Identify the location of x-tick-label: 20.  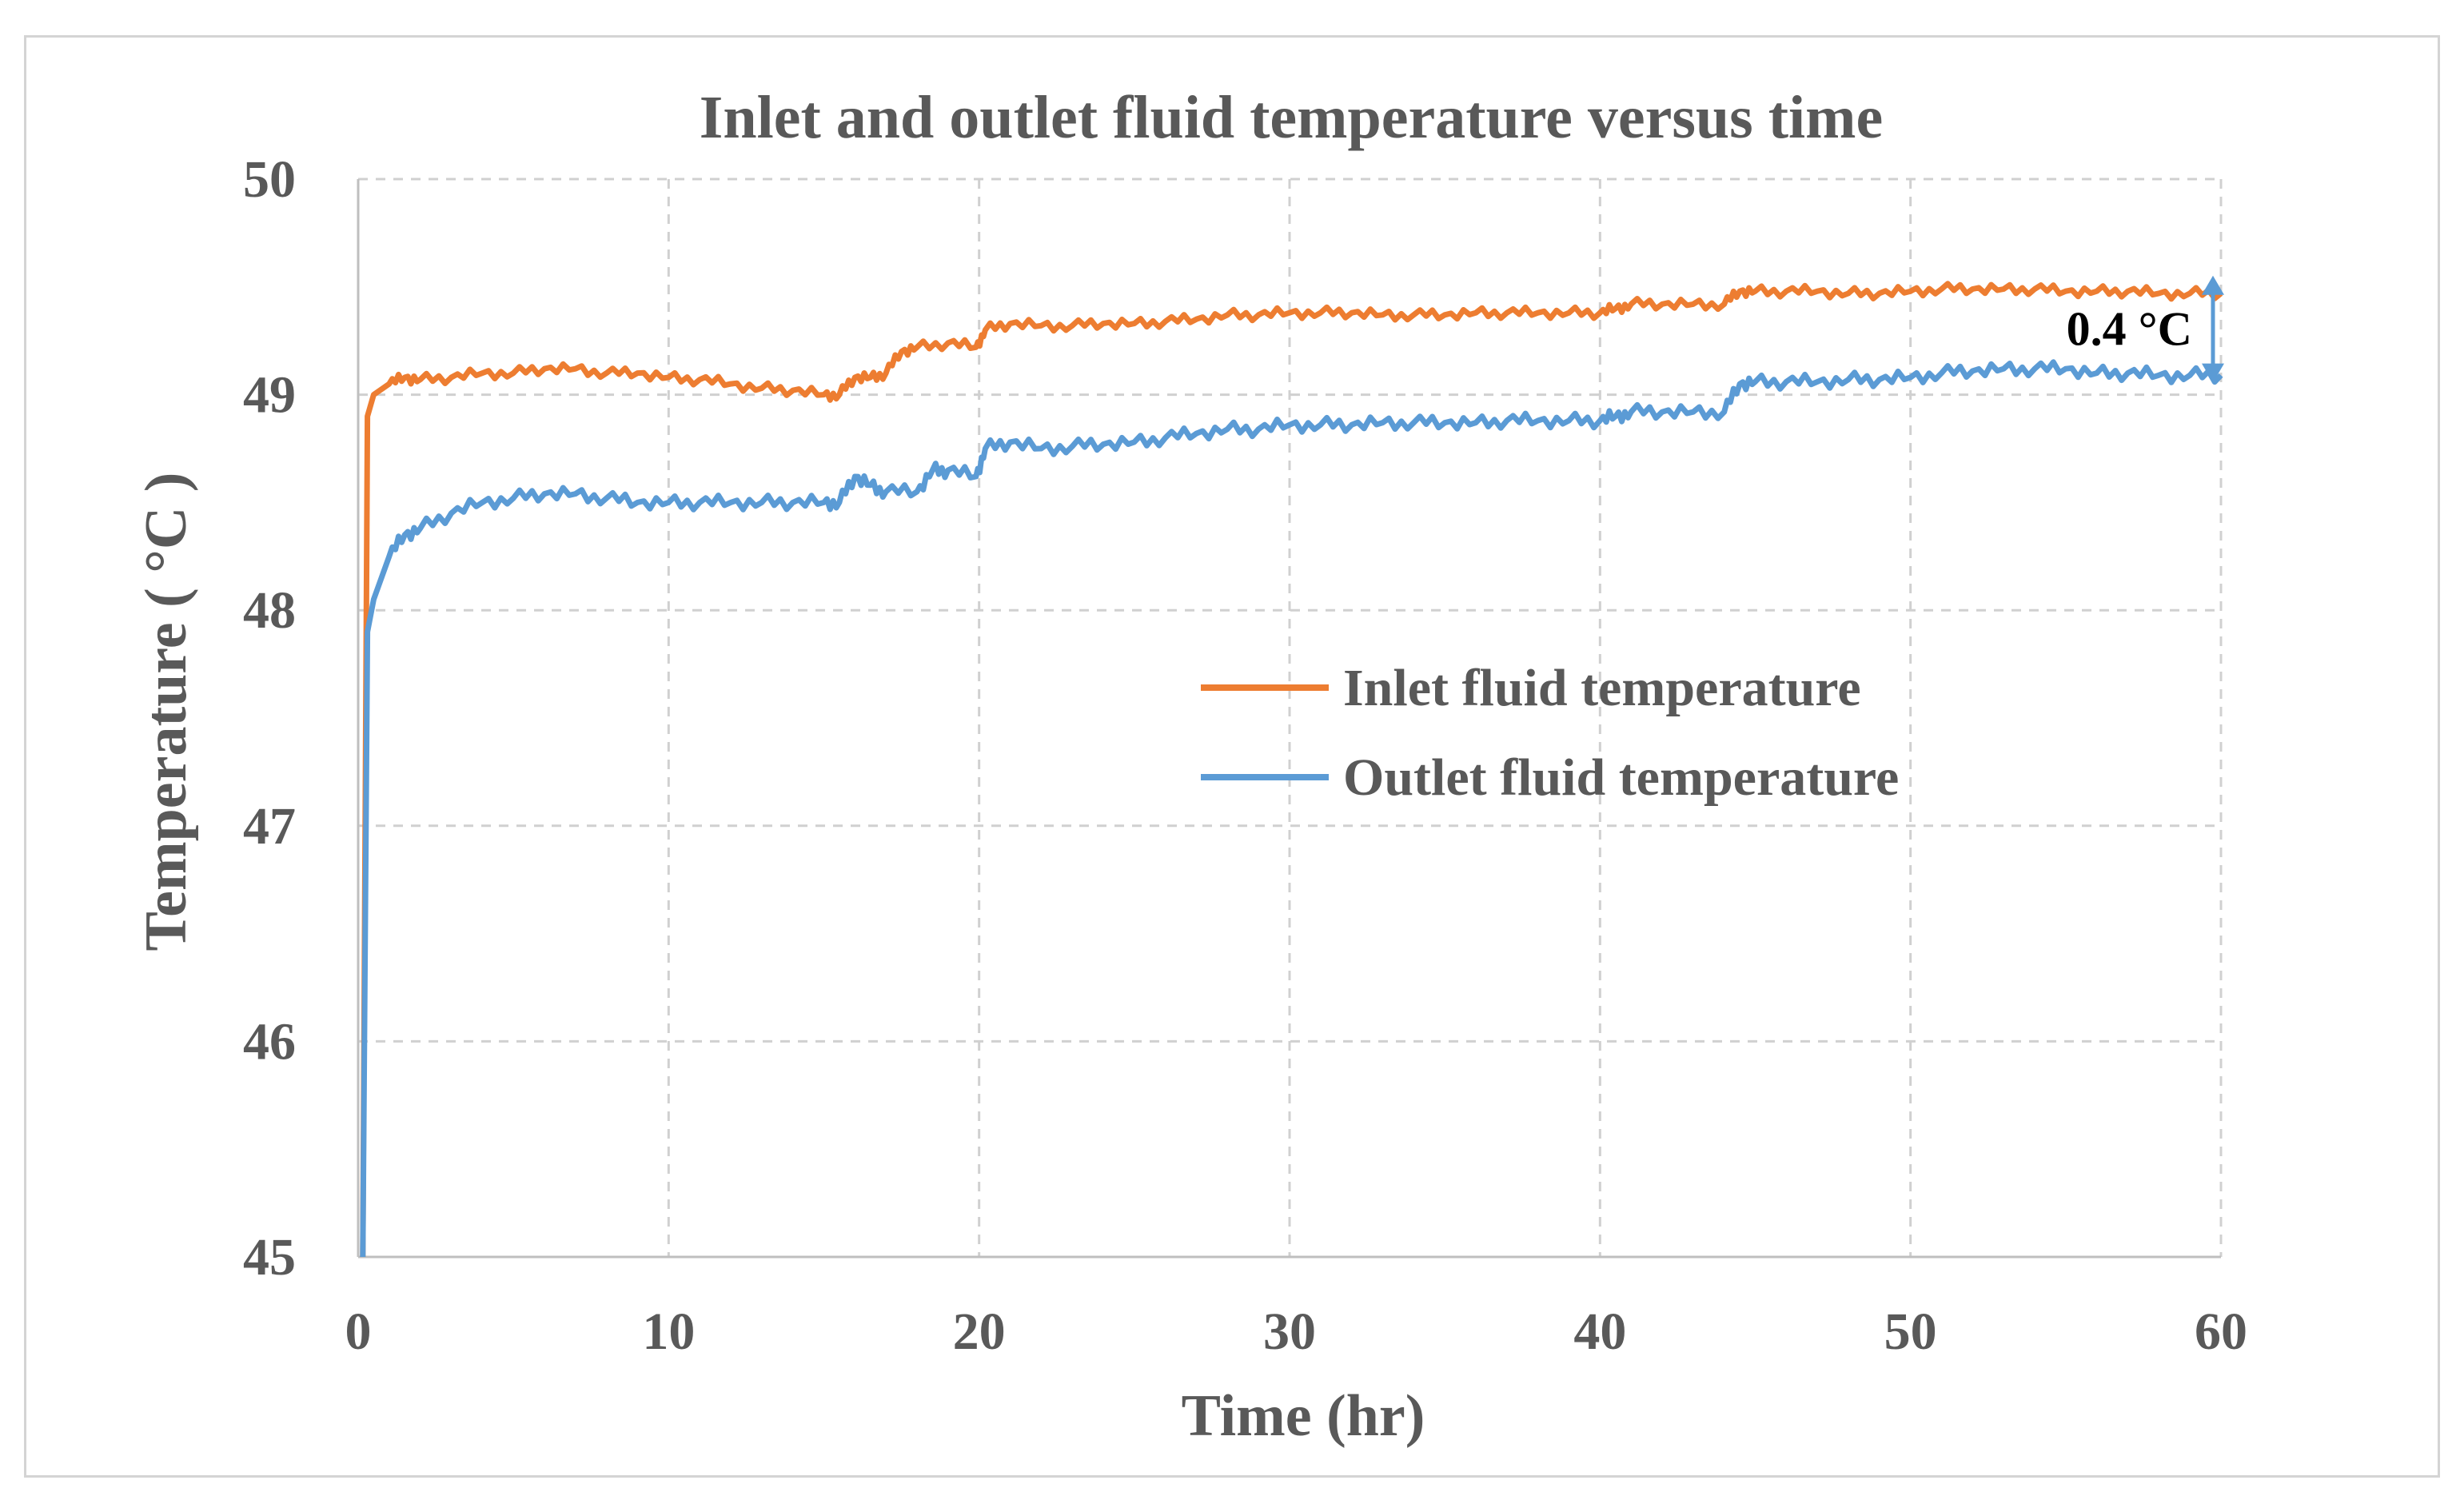
(979, 1332).